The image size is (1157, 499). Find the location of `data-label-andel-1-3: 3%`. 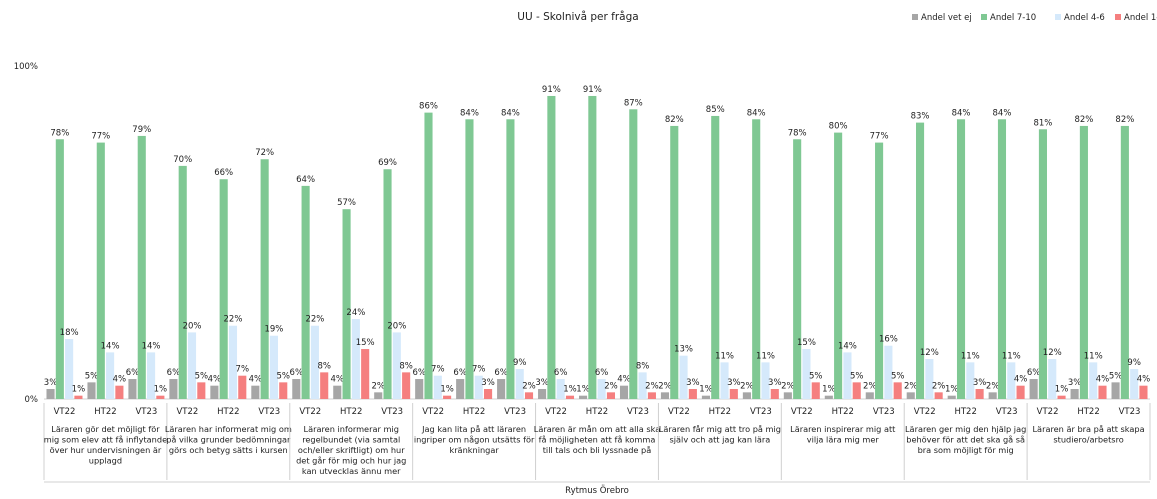

data-label-andel-1-3: 3% is located at coordinates (734, 383).